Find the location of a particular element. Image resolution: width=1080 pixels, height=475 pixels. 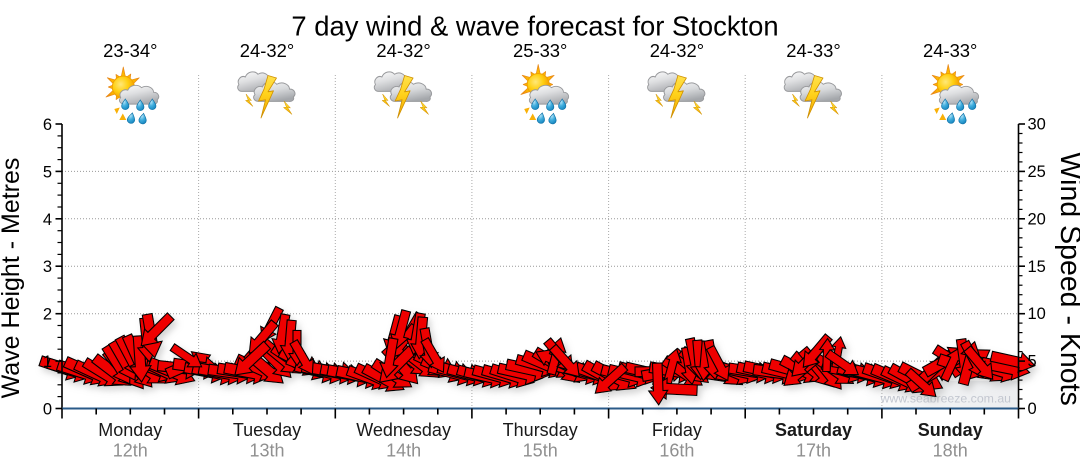

svg-text: 25 is located at coordinates (1037, 172).